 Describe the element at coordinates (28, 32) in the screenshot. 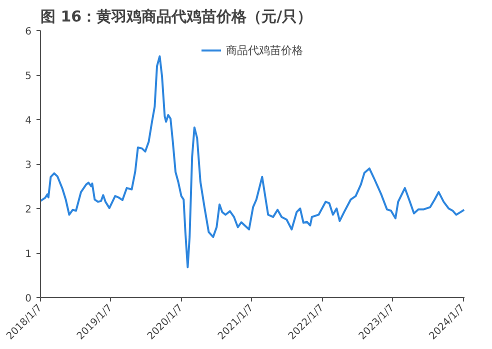

I see `y-tick-label: 6` at that location.